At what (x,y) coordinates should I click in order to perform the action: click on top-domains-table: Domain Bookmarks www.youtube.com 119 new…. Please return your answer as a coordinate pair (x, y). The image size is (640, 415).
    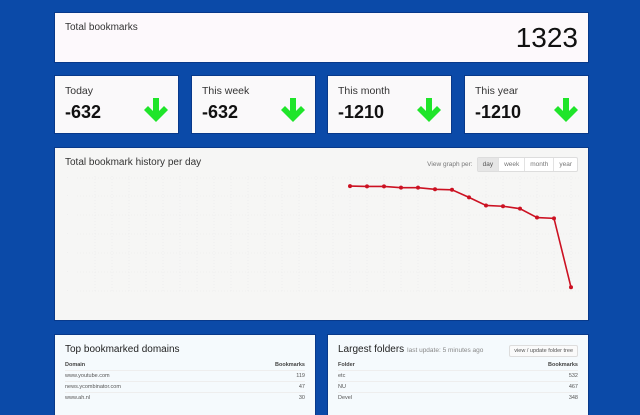
    Looking at the image, I should click on (185, 381).